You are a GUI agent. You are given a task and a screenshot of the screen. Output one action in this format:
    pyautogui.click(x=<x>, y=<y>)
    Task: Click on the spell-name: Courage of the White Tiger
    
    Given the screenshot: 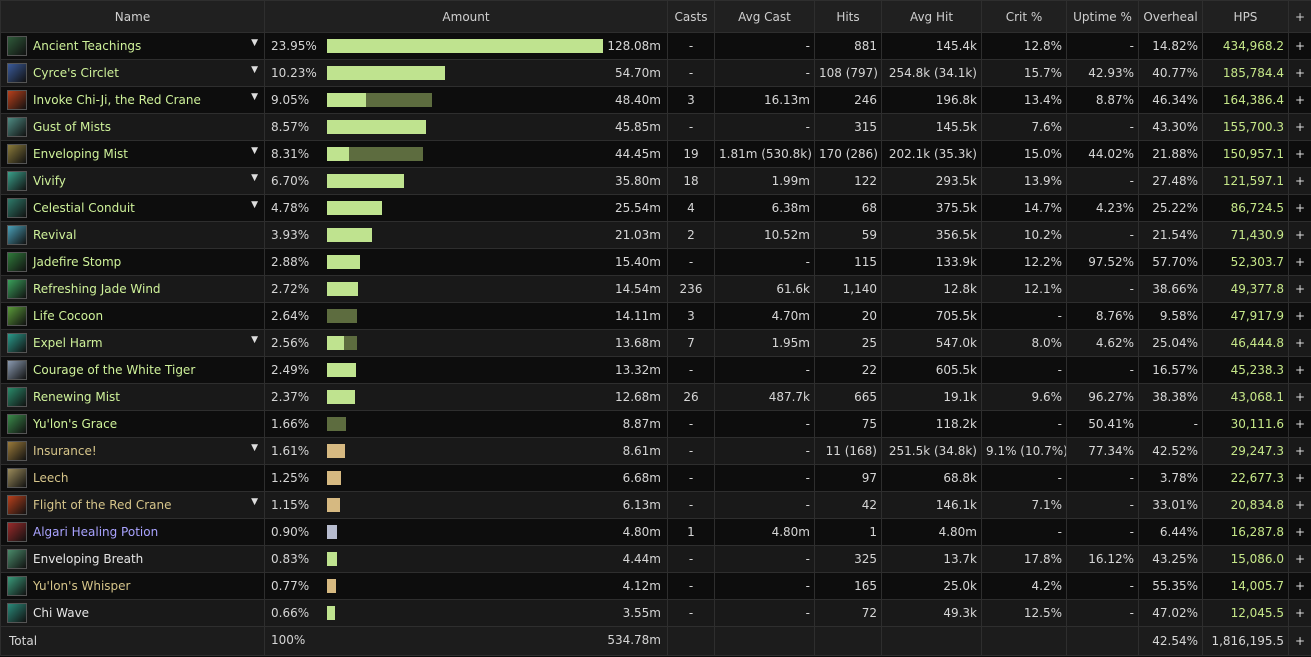 What is the action you would take?
    pyautogui.click(x=114, y=370)
    